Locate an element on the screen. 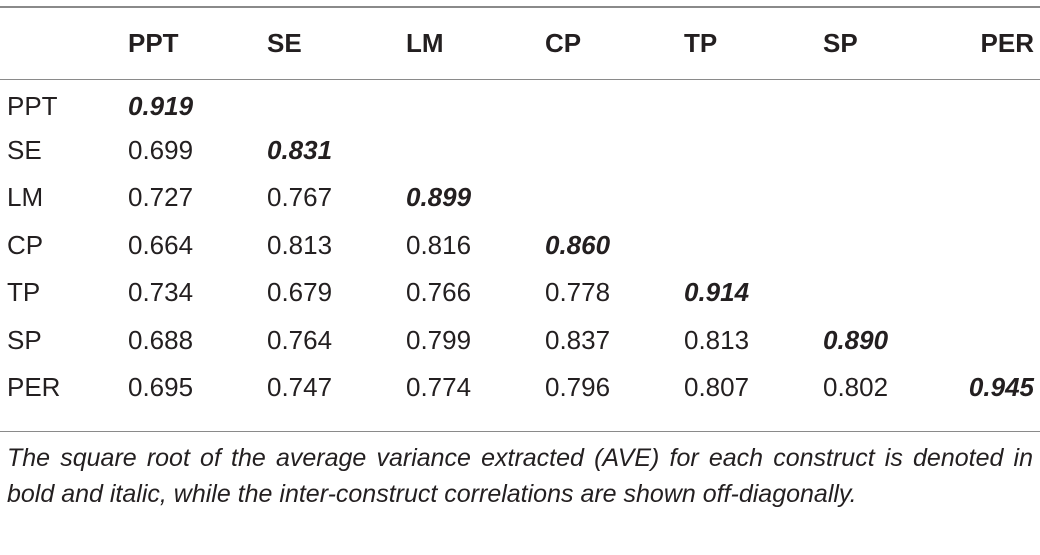 The width and height of the screenshot is (1040, 555). table-cell: 0.816 is located at coordinates (439, 244).